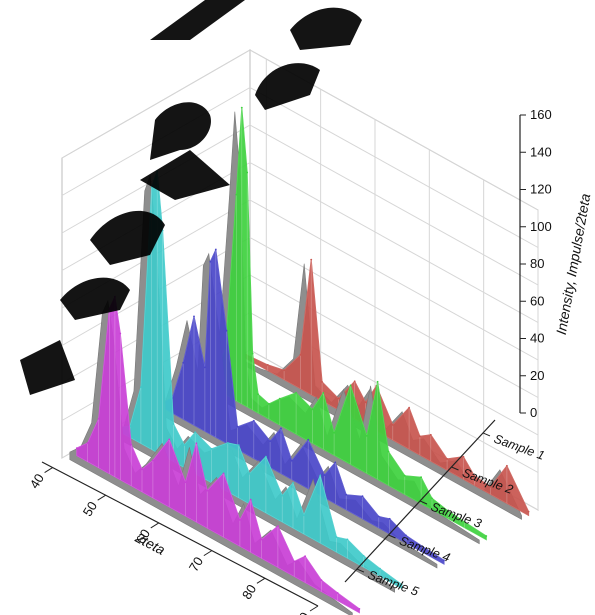 The image size is (595, 615). What do you see at coordinates (541, 189) in the screenshot?
I see `z-tick-label: 120` at bounding box center [541, 189].